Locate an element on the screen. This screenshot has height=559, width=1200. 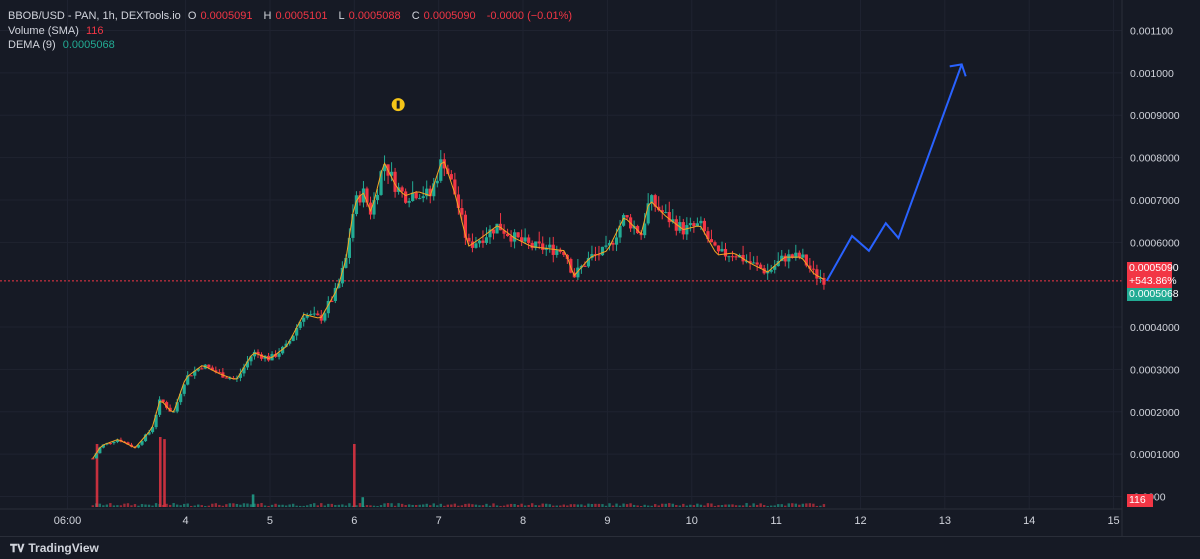
price-tick-label: 0.0007000 is located at coordinates (1155, 201).